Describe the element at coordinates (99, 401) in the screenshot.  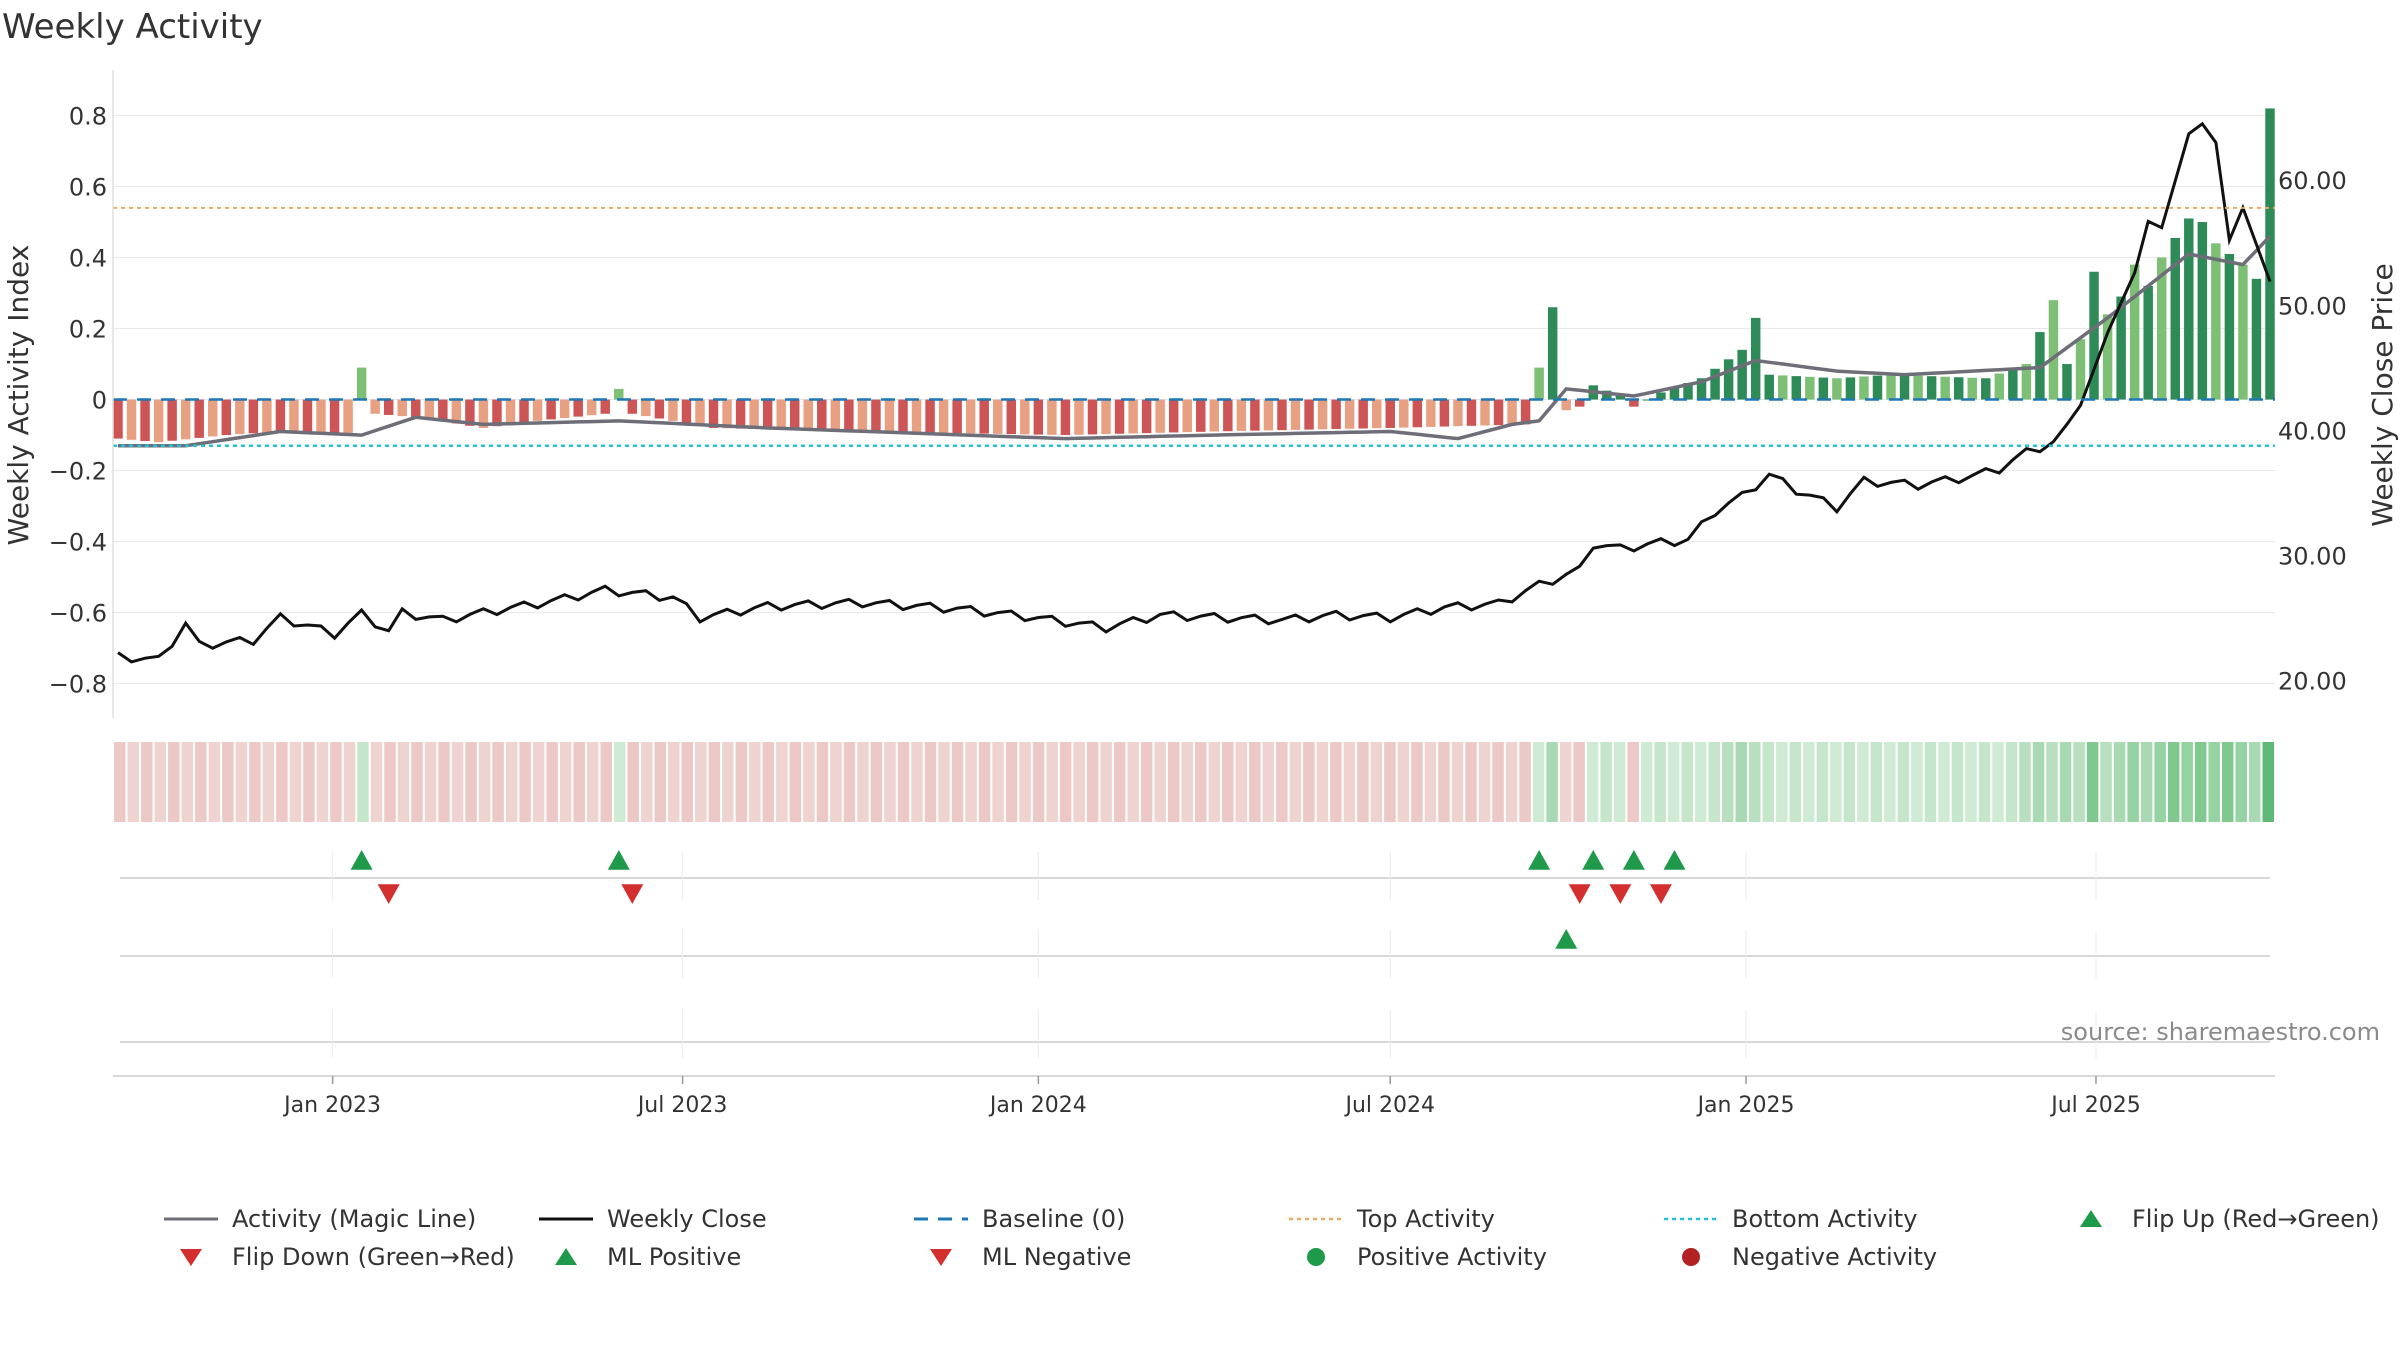
I see `y-tick-label: 0` at that location.